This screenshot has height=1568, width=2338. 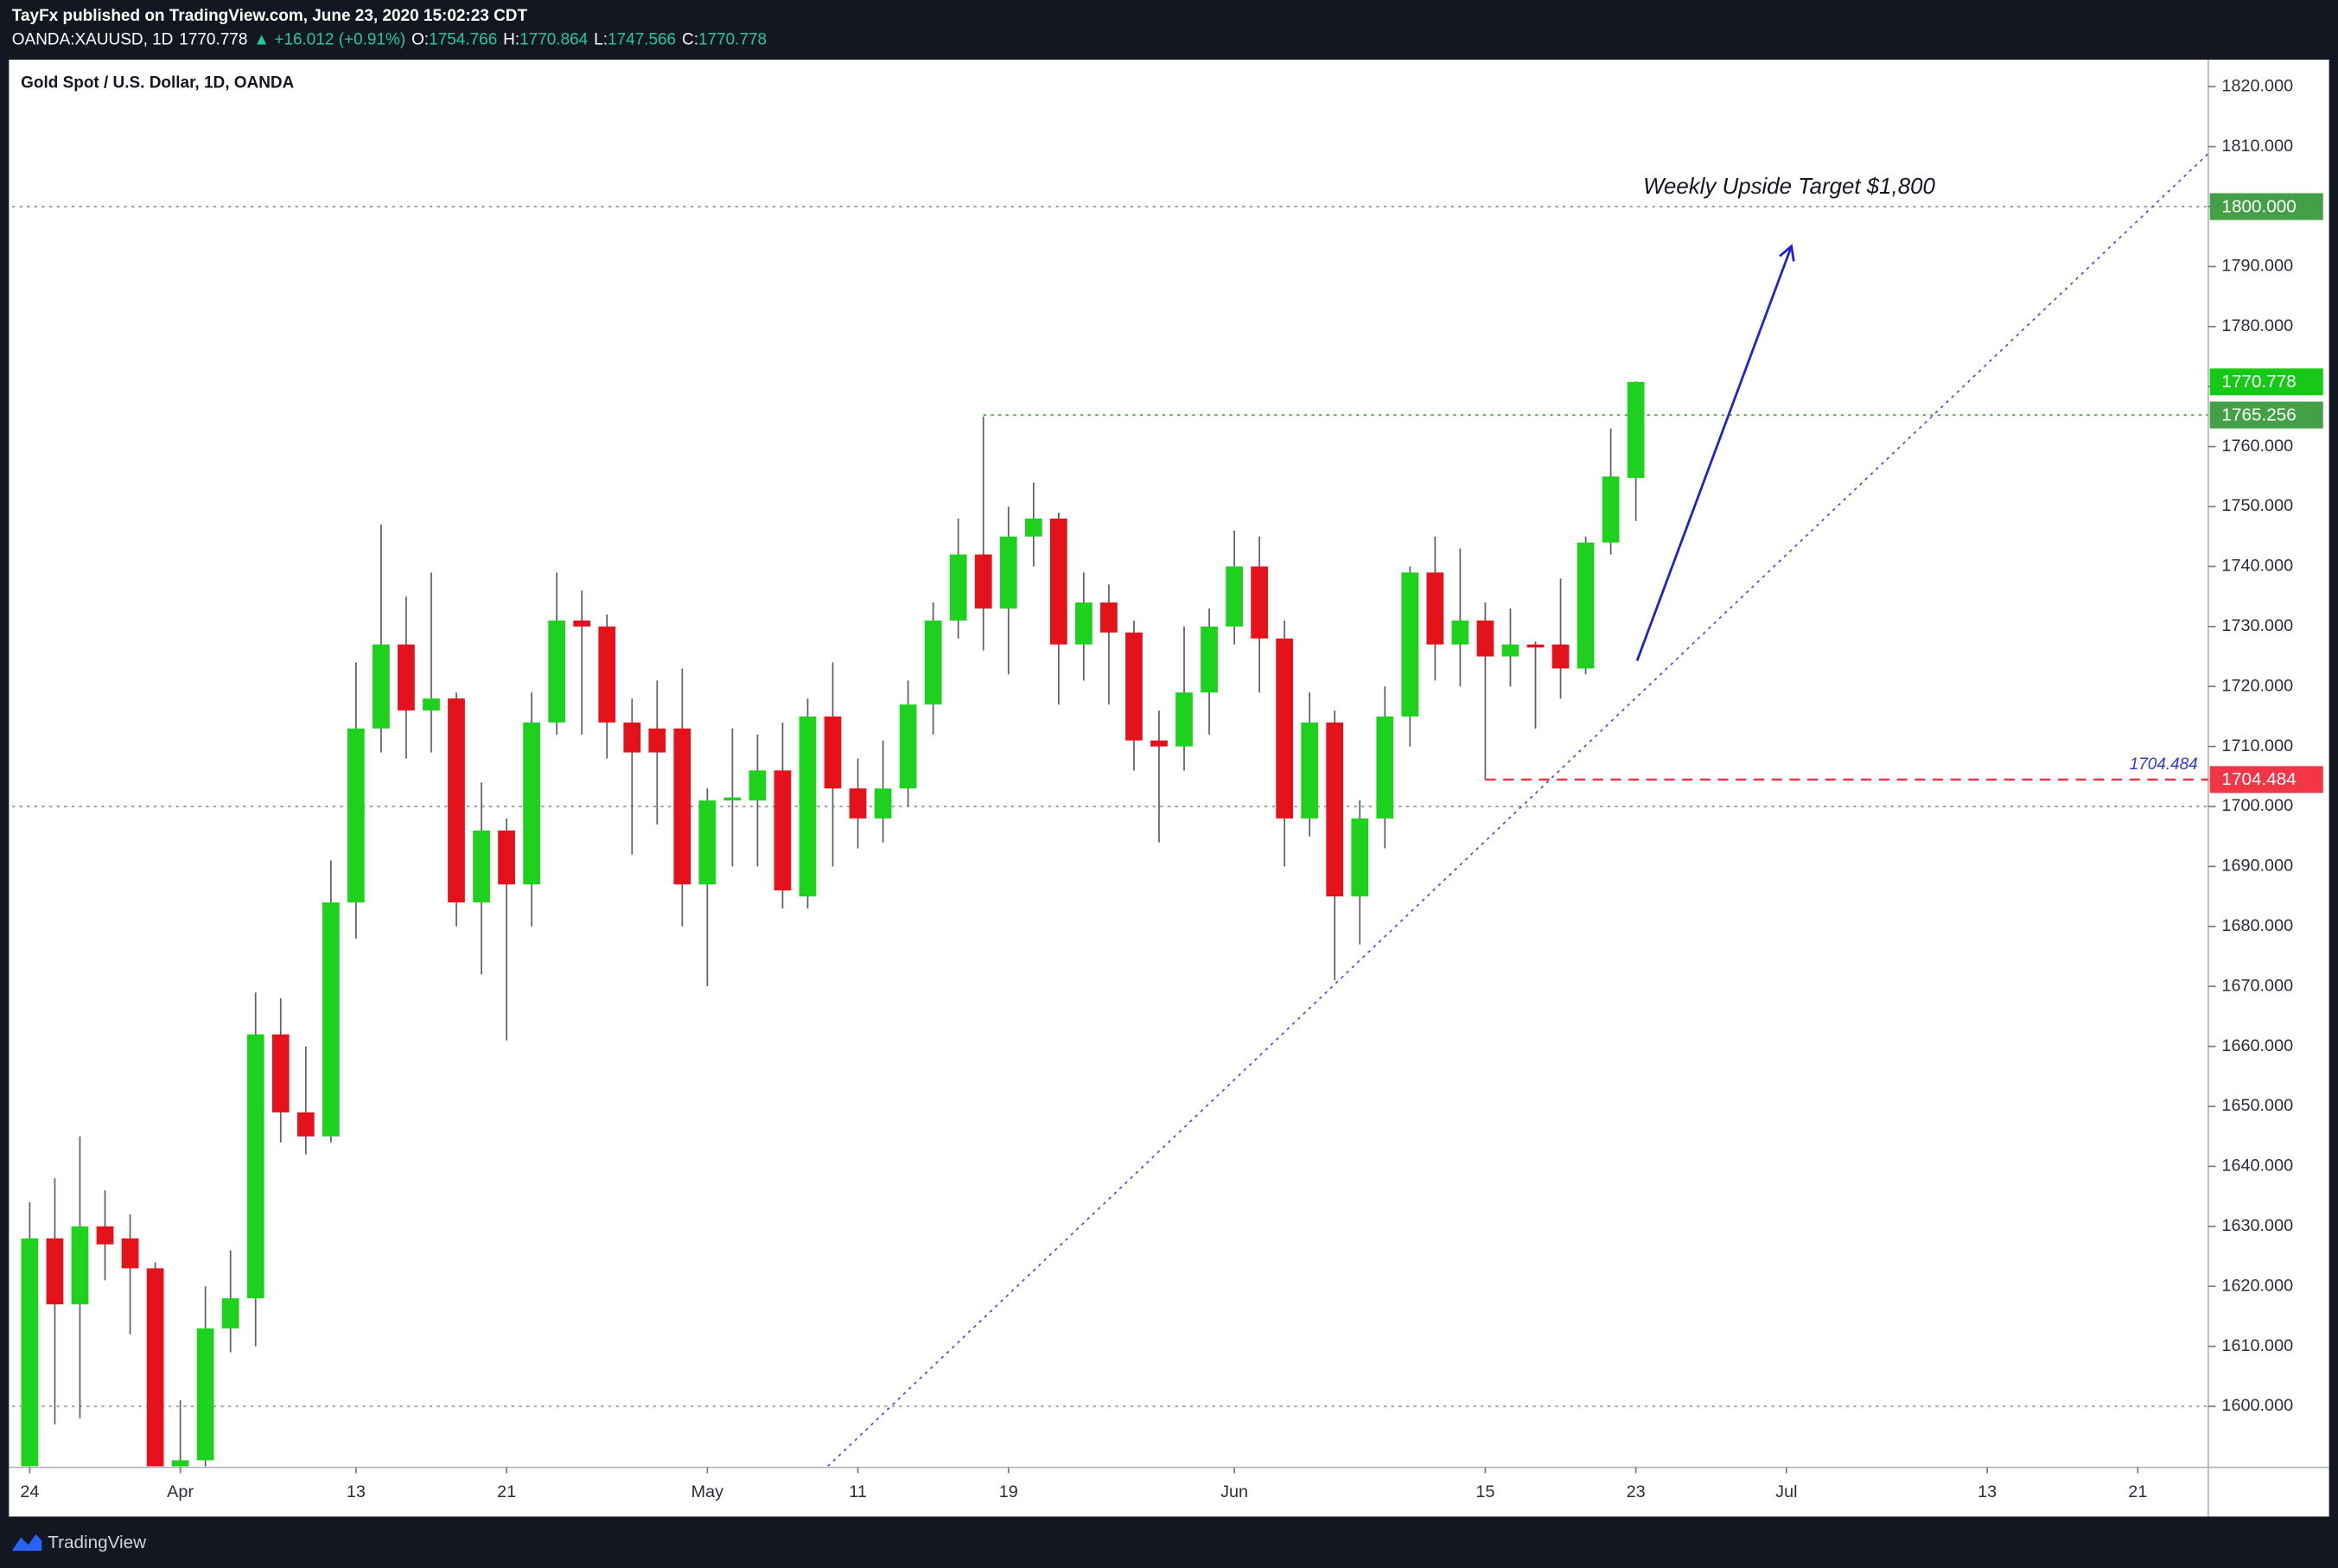 What do you see at coordinates (1008, 1492) in the screenshot?
I see `x-tick-label: 19` at bounding box center [1008, 1492].